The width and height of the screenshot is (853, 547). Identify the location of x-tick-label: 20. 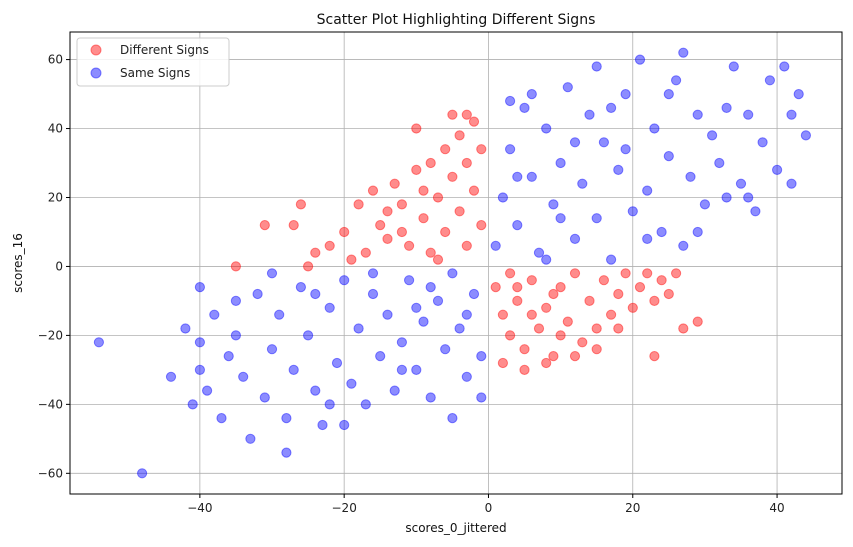
(632, 508).